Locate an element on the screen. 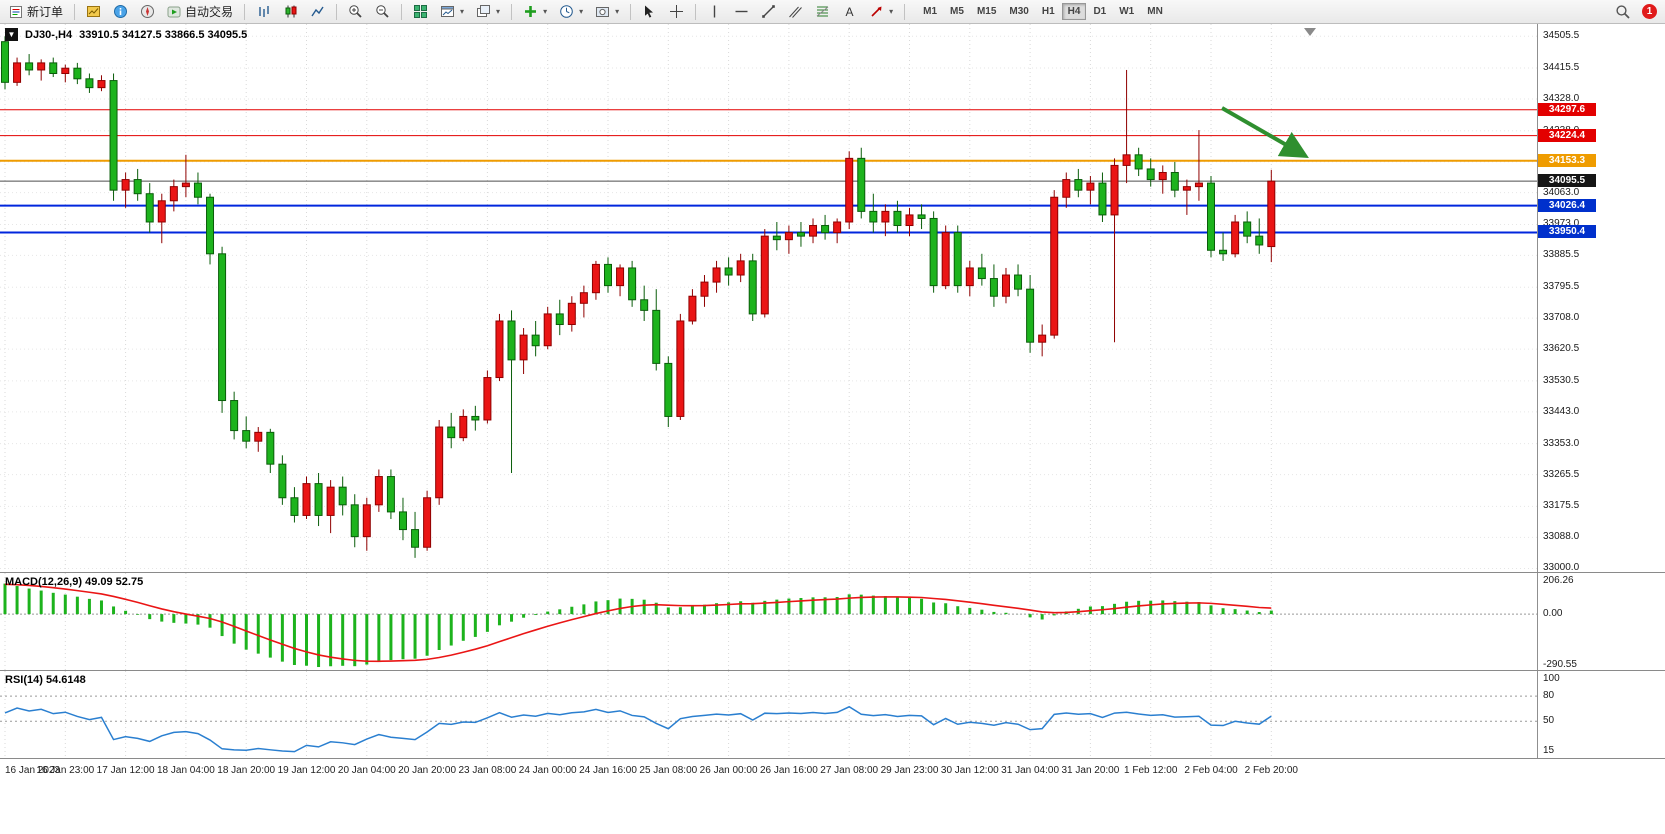 The width and height of the screenshot is (1665, 834). zoom-out-icon is located at coordinates (382, 11).